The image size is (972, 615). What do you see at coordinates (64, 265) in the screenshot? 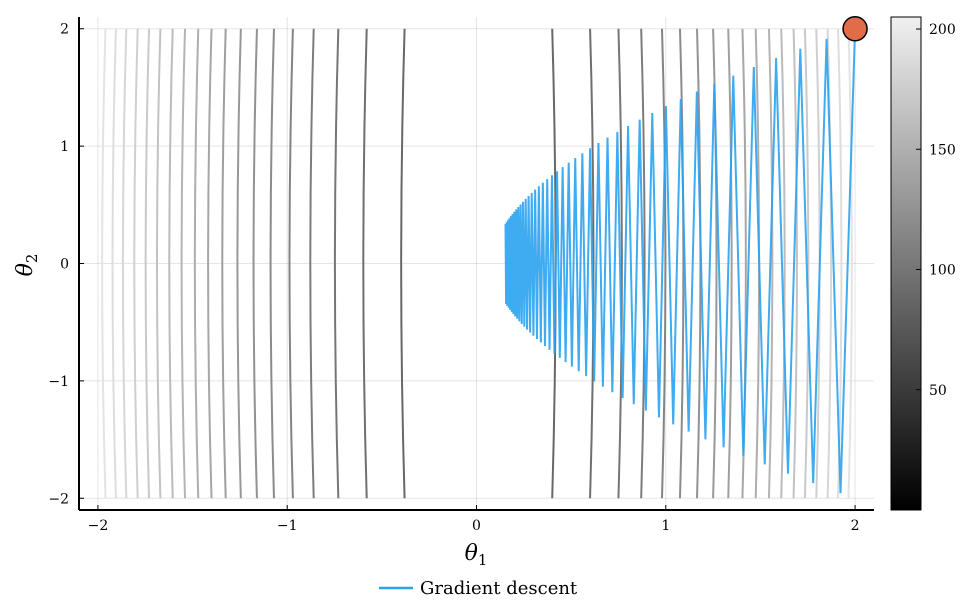
I see `y-tick-label: 0` at bounding box center [64, 265].